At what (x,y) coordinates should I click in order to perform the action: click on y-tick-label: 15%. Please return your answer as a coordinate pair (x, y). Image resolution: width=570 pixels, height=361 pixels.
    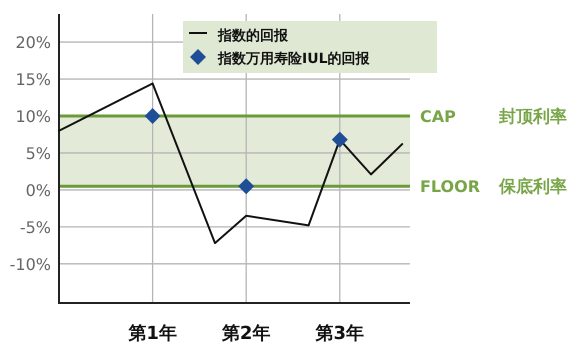
    Looking at the image, I should click on (33, 80).